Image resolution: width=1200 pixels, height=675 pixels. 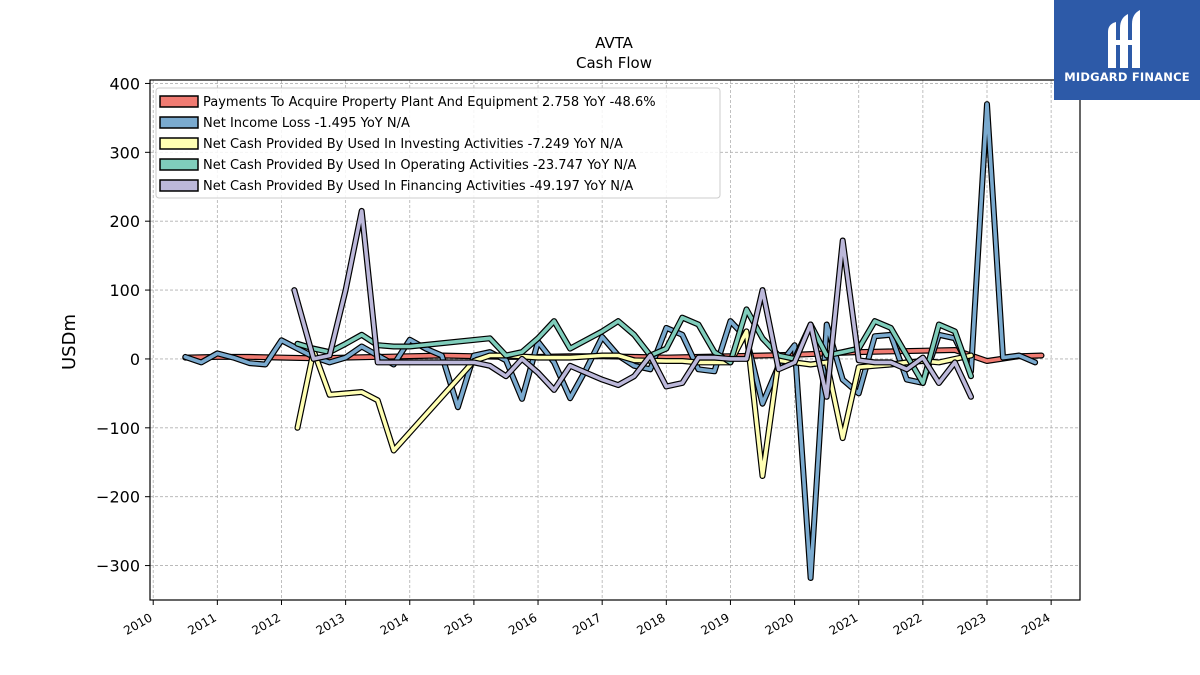 What do you see at coordinates (1124, 39) in the screenshot?
I see `brand-mark-icon` at bounding box center [1124, 39].